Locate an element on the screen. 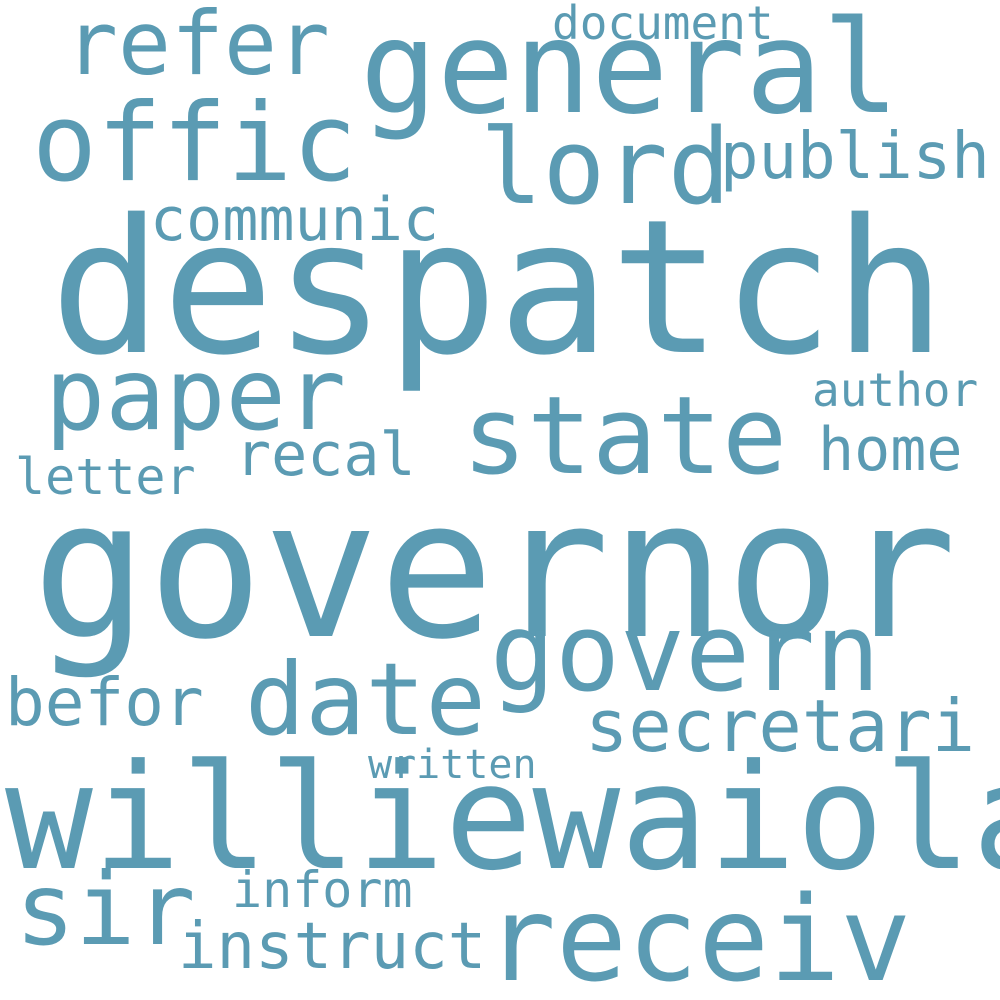  word-paper: paper is located at coordinates (196, 394).